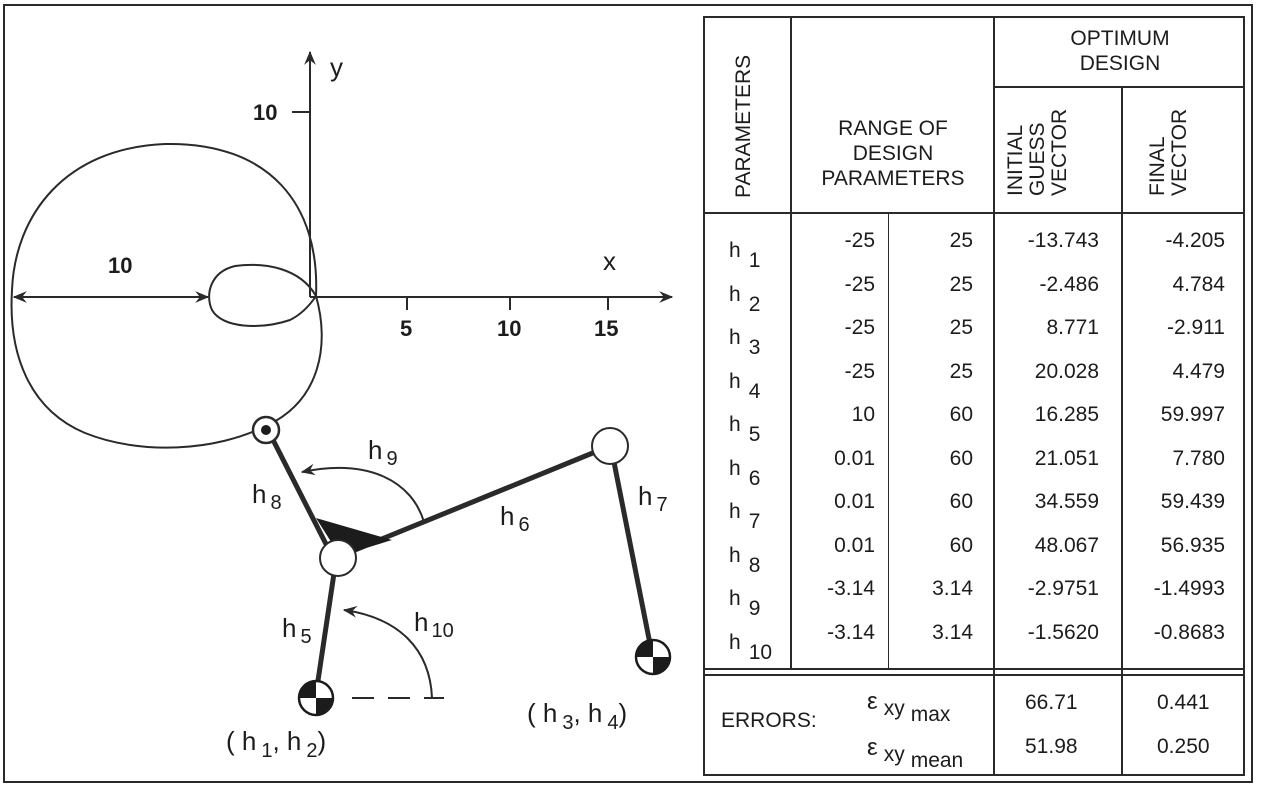 This screenshot has height=788, width=1261. What do you see at coordinates (1063, 240) in the screenshot?
I see `initial-value: -13.743` at bounding box center [1063, 240].